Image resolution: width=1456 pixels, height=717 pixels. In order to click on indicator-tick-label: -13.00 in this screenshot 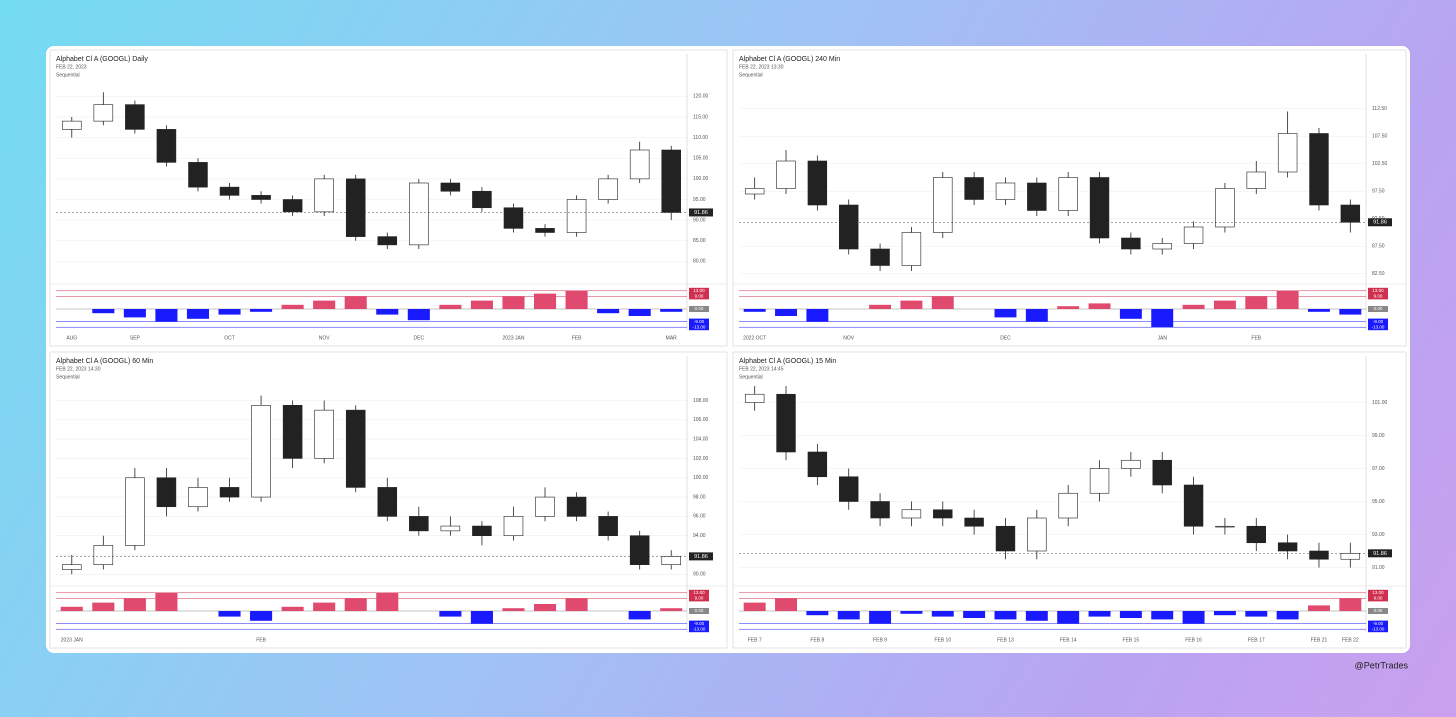, I will do `click(1378, 326)`.